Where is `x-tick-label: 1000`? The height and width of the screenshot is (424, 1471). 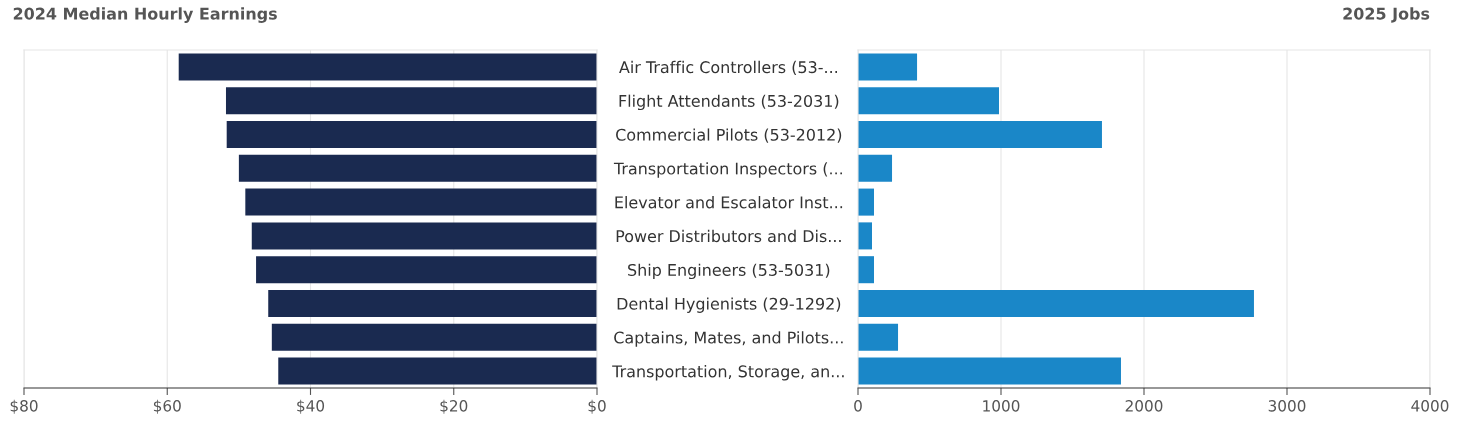
x-tick-label: 1000 is located at coordinates (1001, 406).